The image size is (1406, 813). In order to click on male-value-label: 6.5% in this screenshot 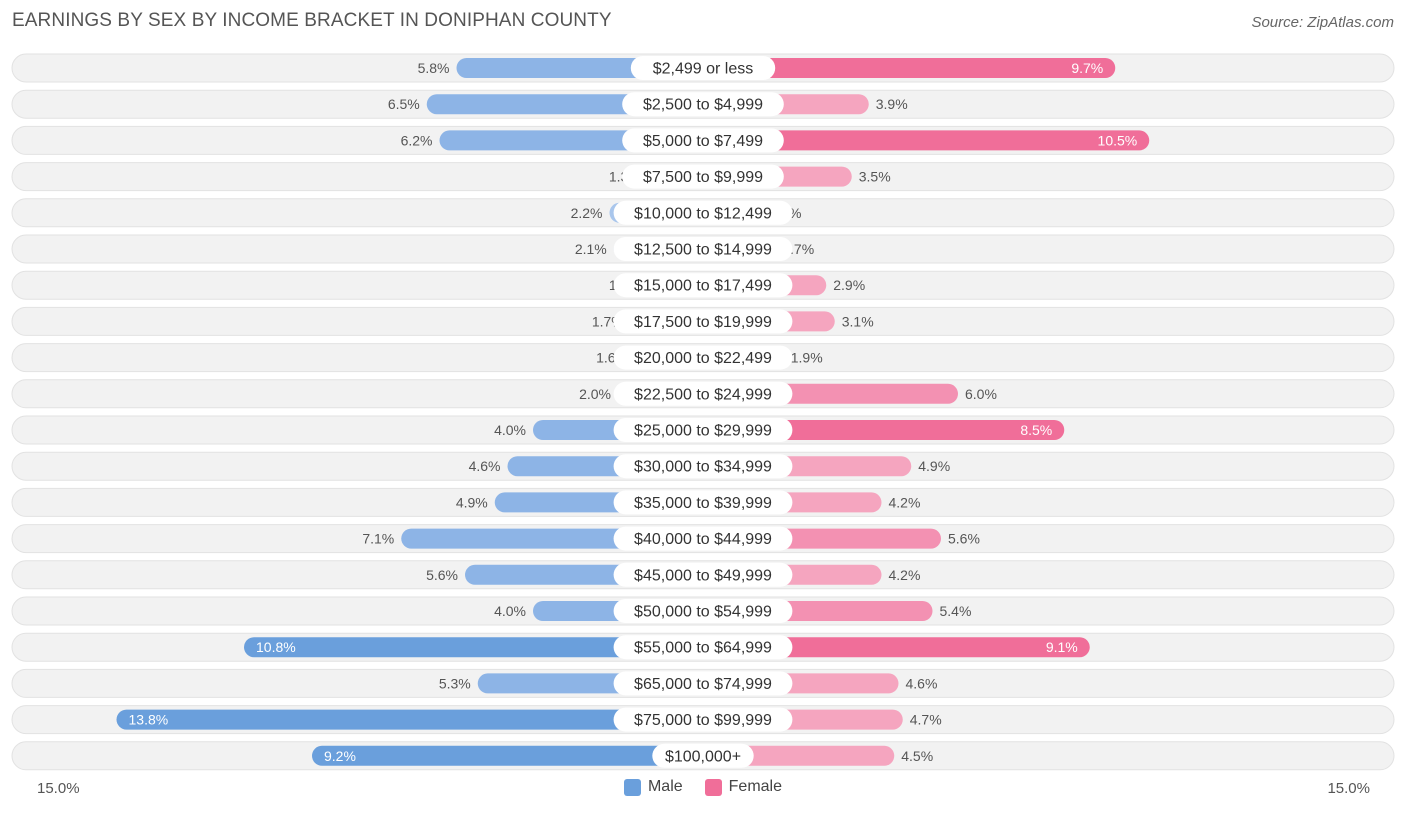, I will do `click(404, 104)`.